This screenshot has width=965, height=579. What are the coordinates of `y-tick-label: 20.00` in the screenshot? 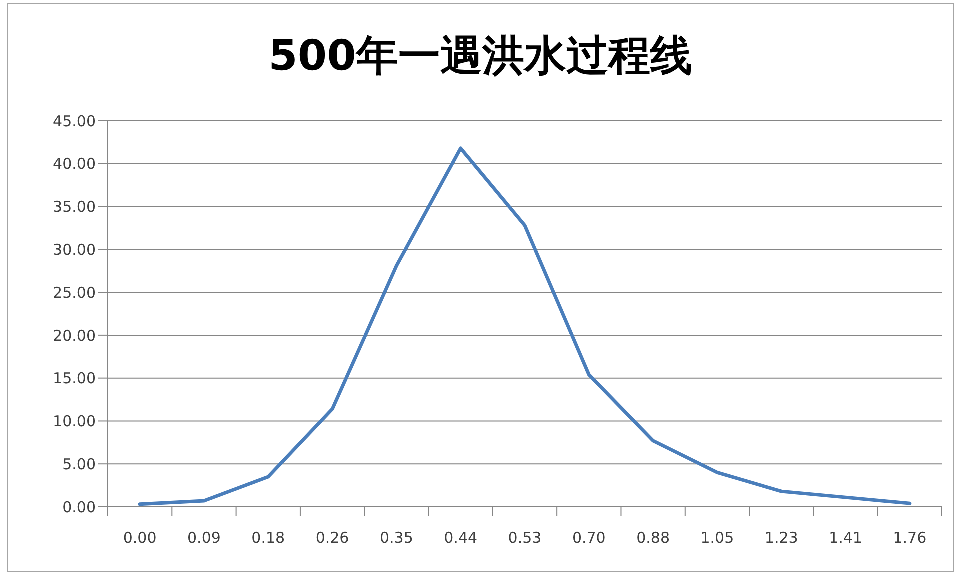 It's located at (74, 335).